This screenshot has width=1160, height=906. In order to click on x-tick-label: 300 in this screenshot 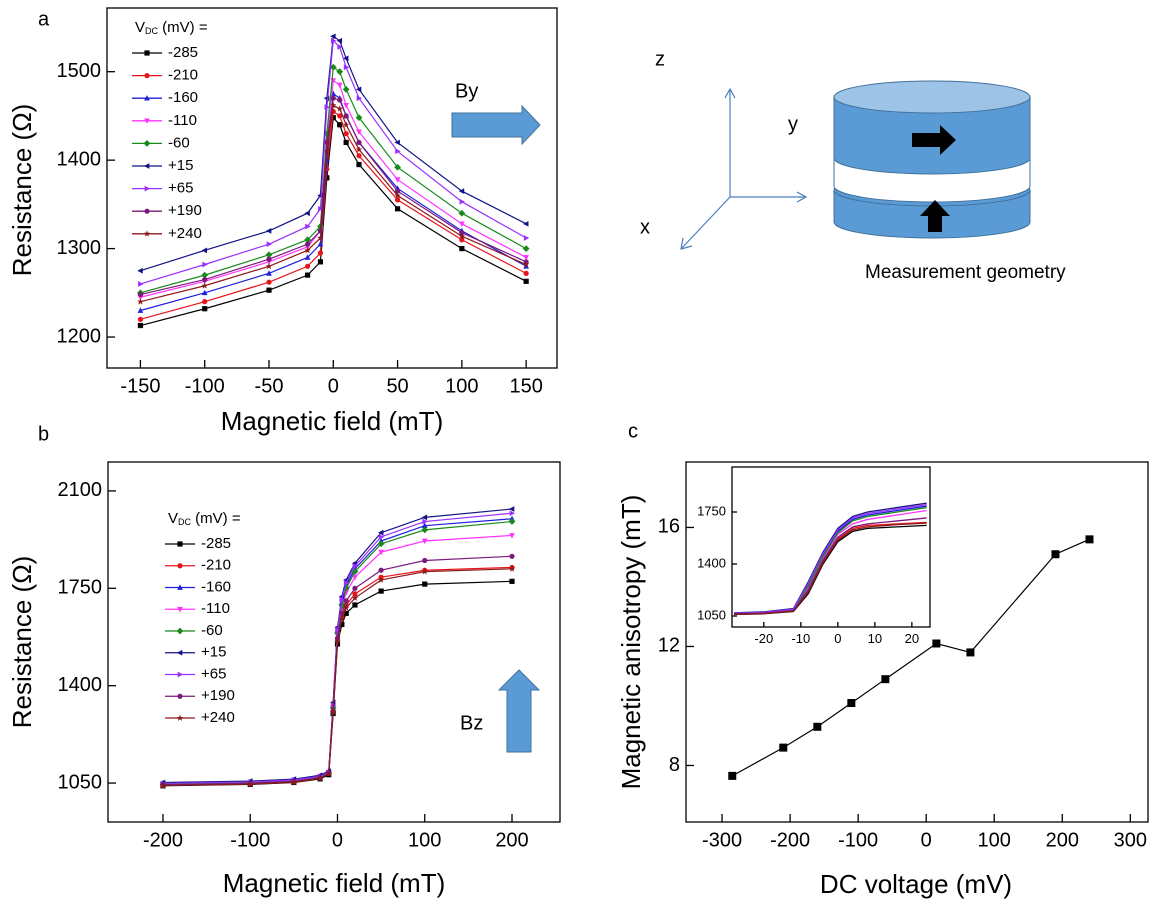, I will do `click(1130, 840)`.